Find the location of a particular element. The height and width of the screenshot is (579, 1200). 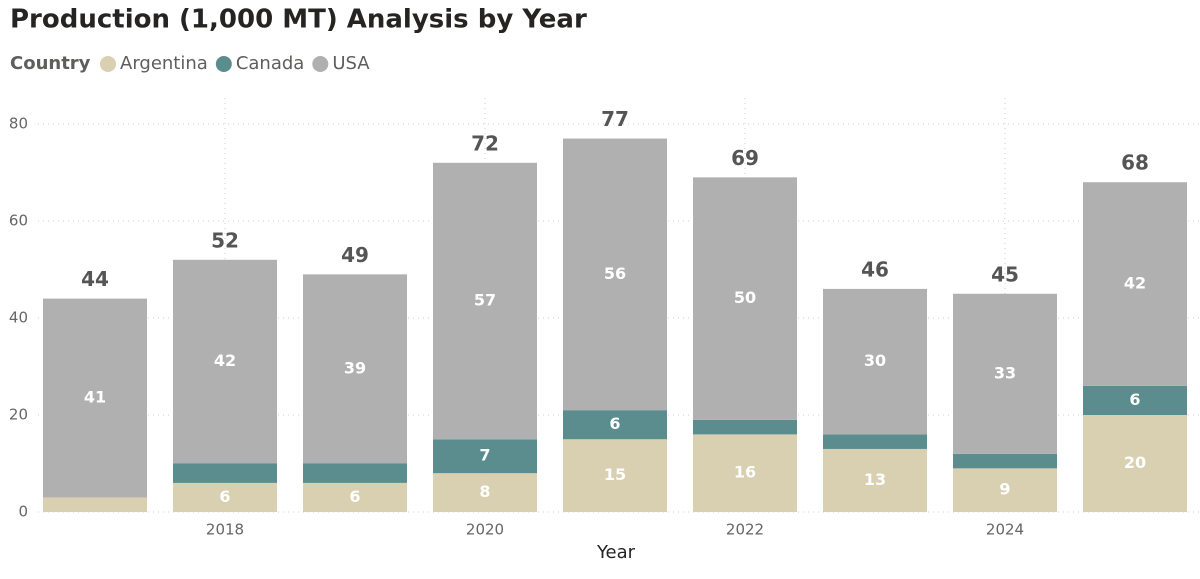

data-label: 16 is located at coordinates (745, 472).